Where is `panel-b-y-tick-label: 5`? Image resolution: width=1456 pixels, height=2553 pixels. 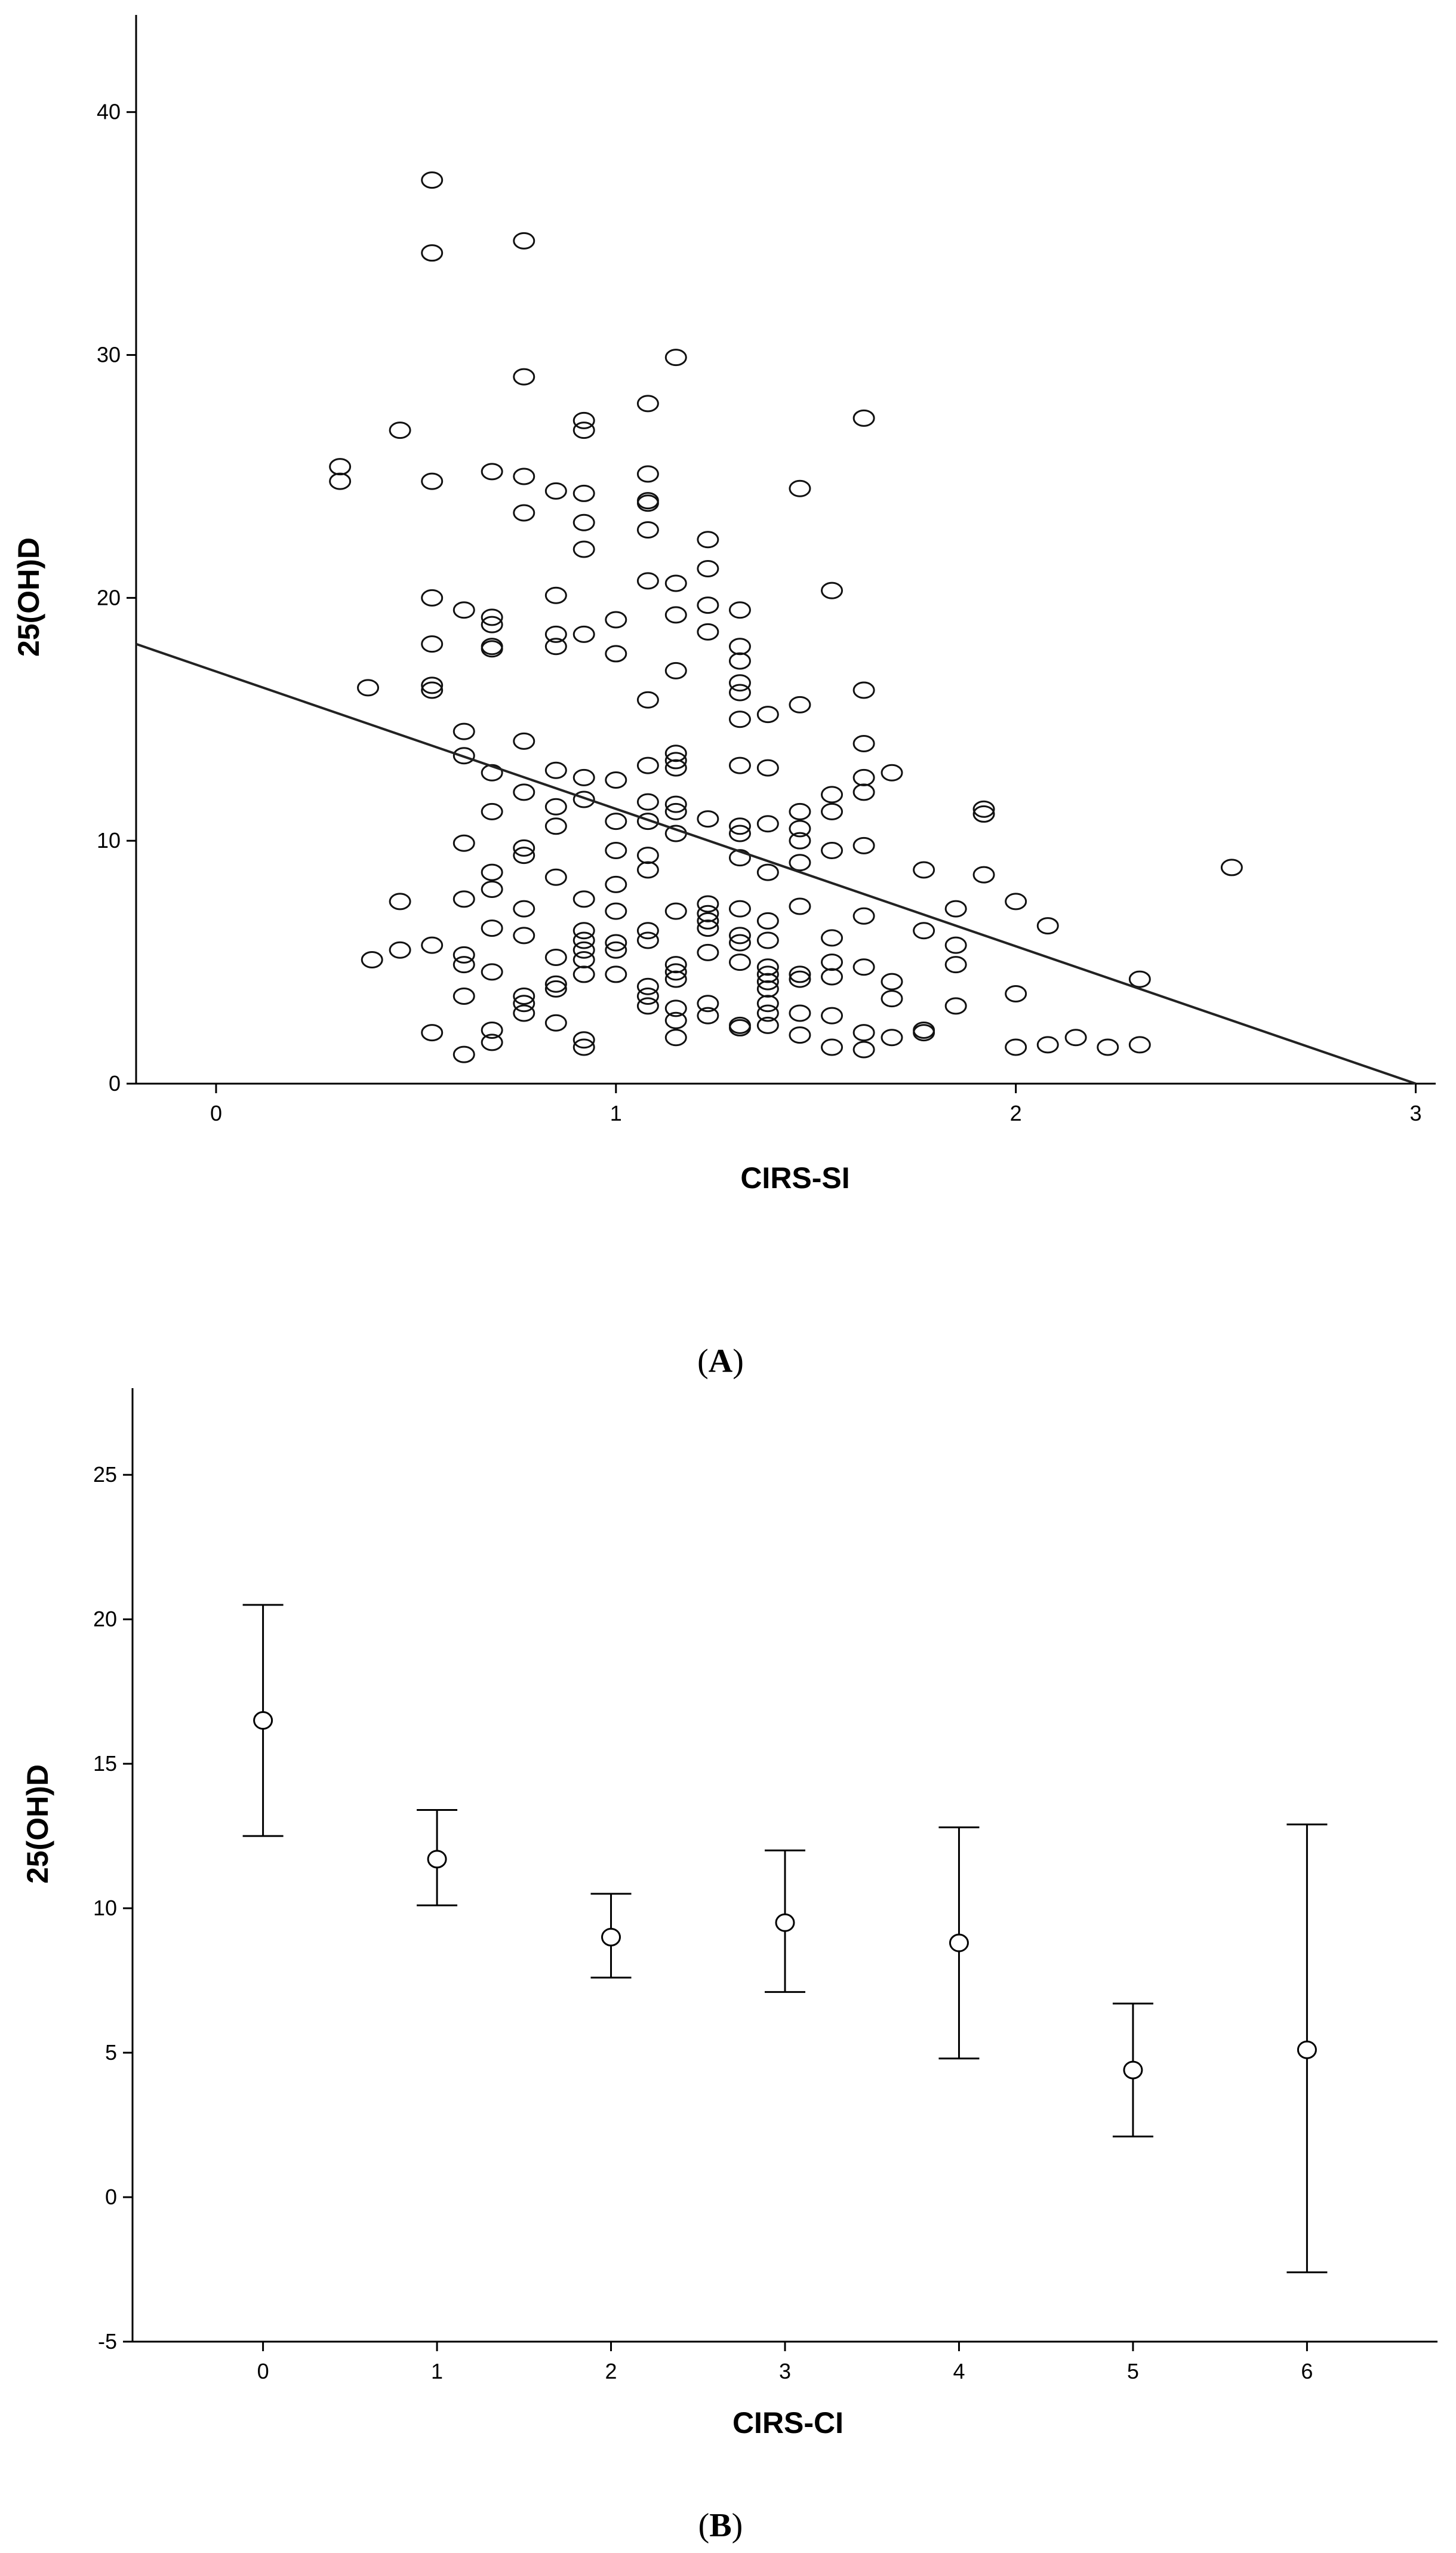 panel-b-y-tick-label: 5 is located at coordinates (111, 2052).